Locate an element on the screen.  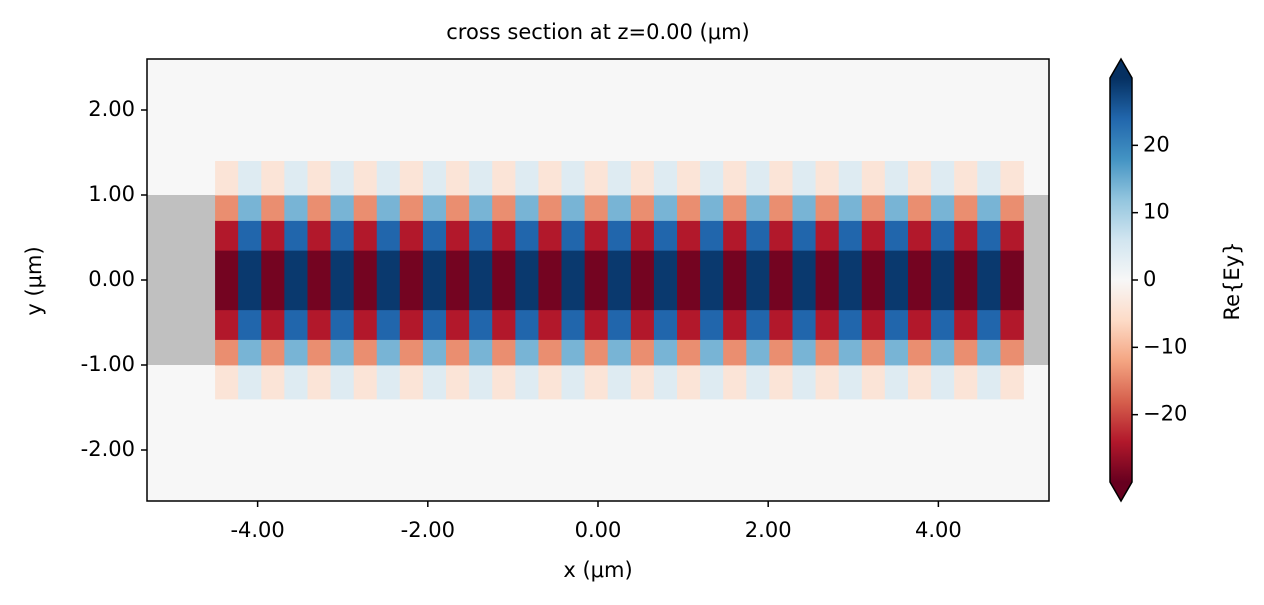
y-tick-label: 2.00 is located at coordinates (111, 109).